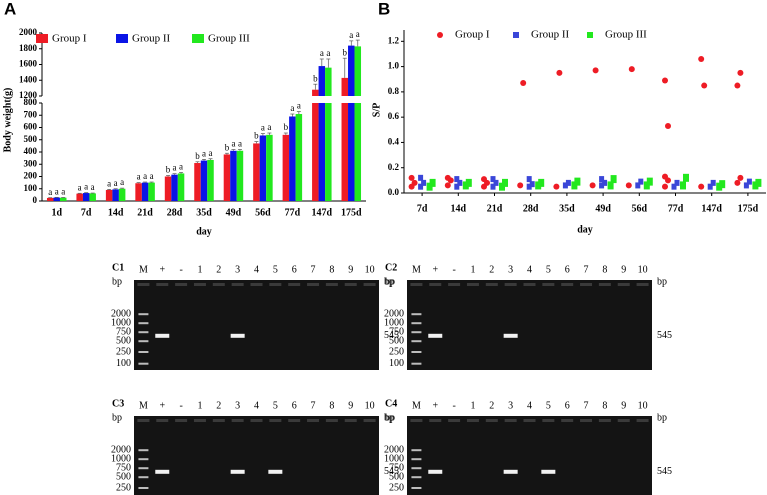 This screenshot has width=767, height=495. Describe the element at coordinates (472, 405) in the screenshot. I see `lane-label: 1` at that location.